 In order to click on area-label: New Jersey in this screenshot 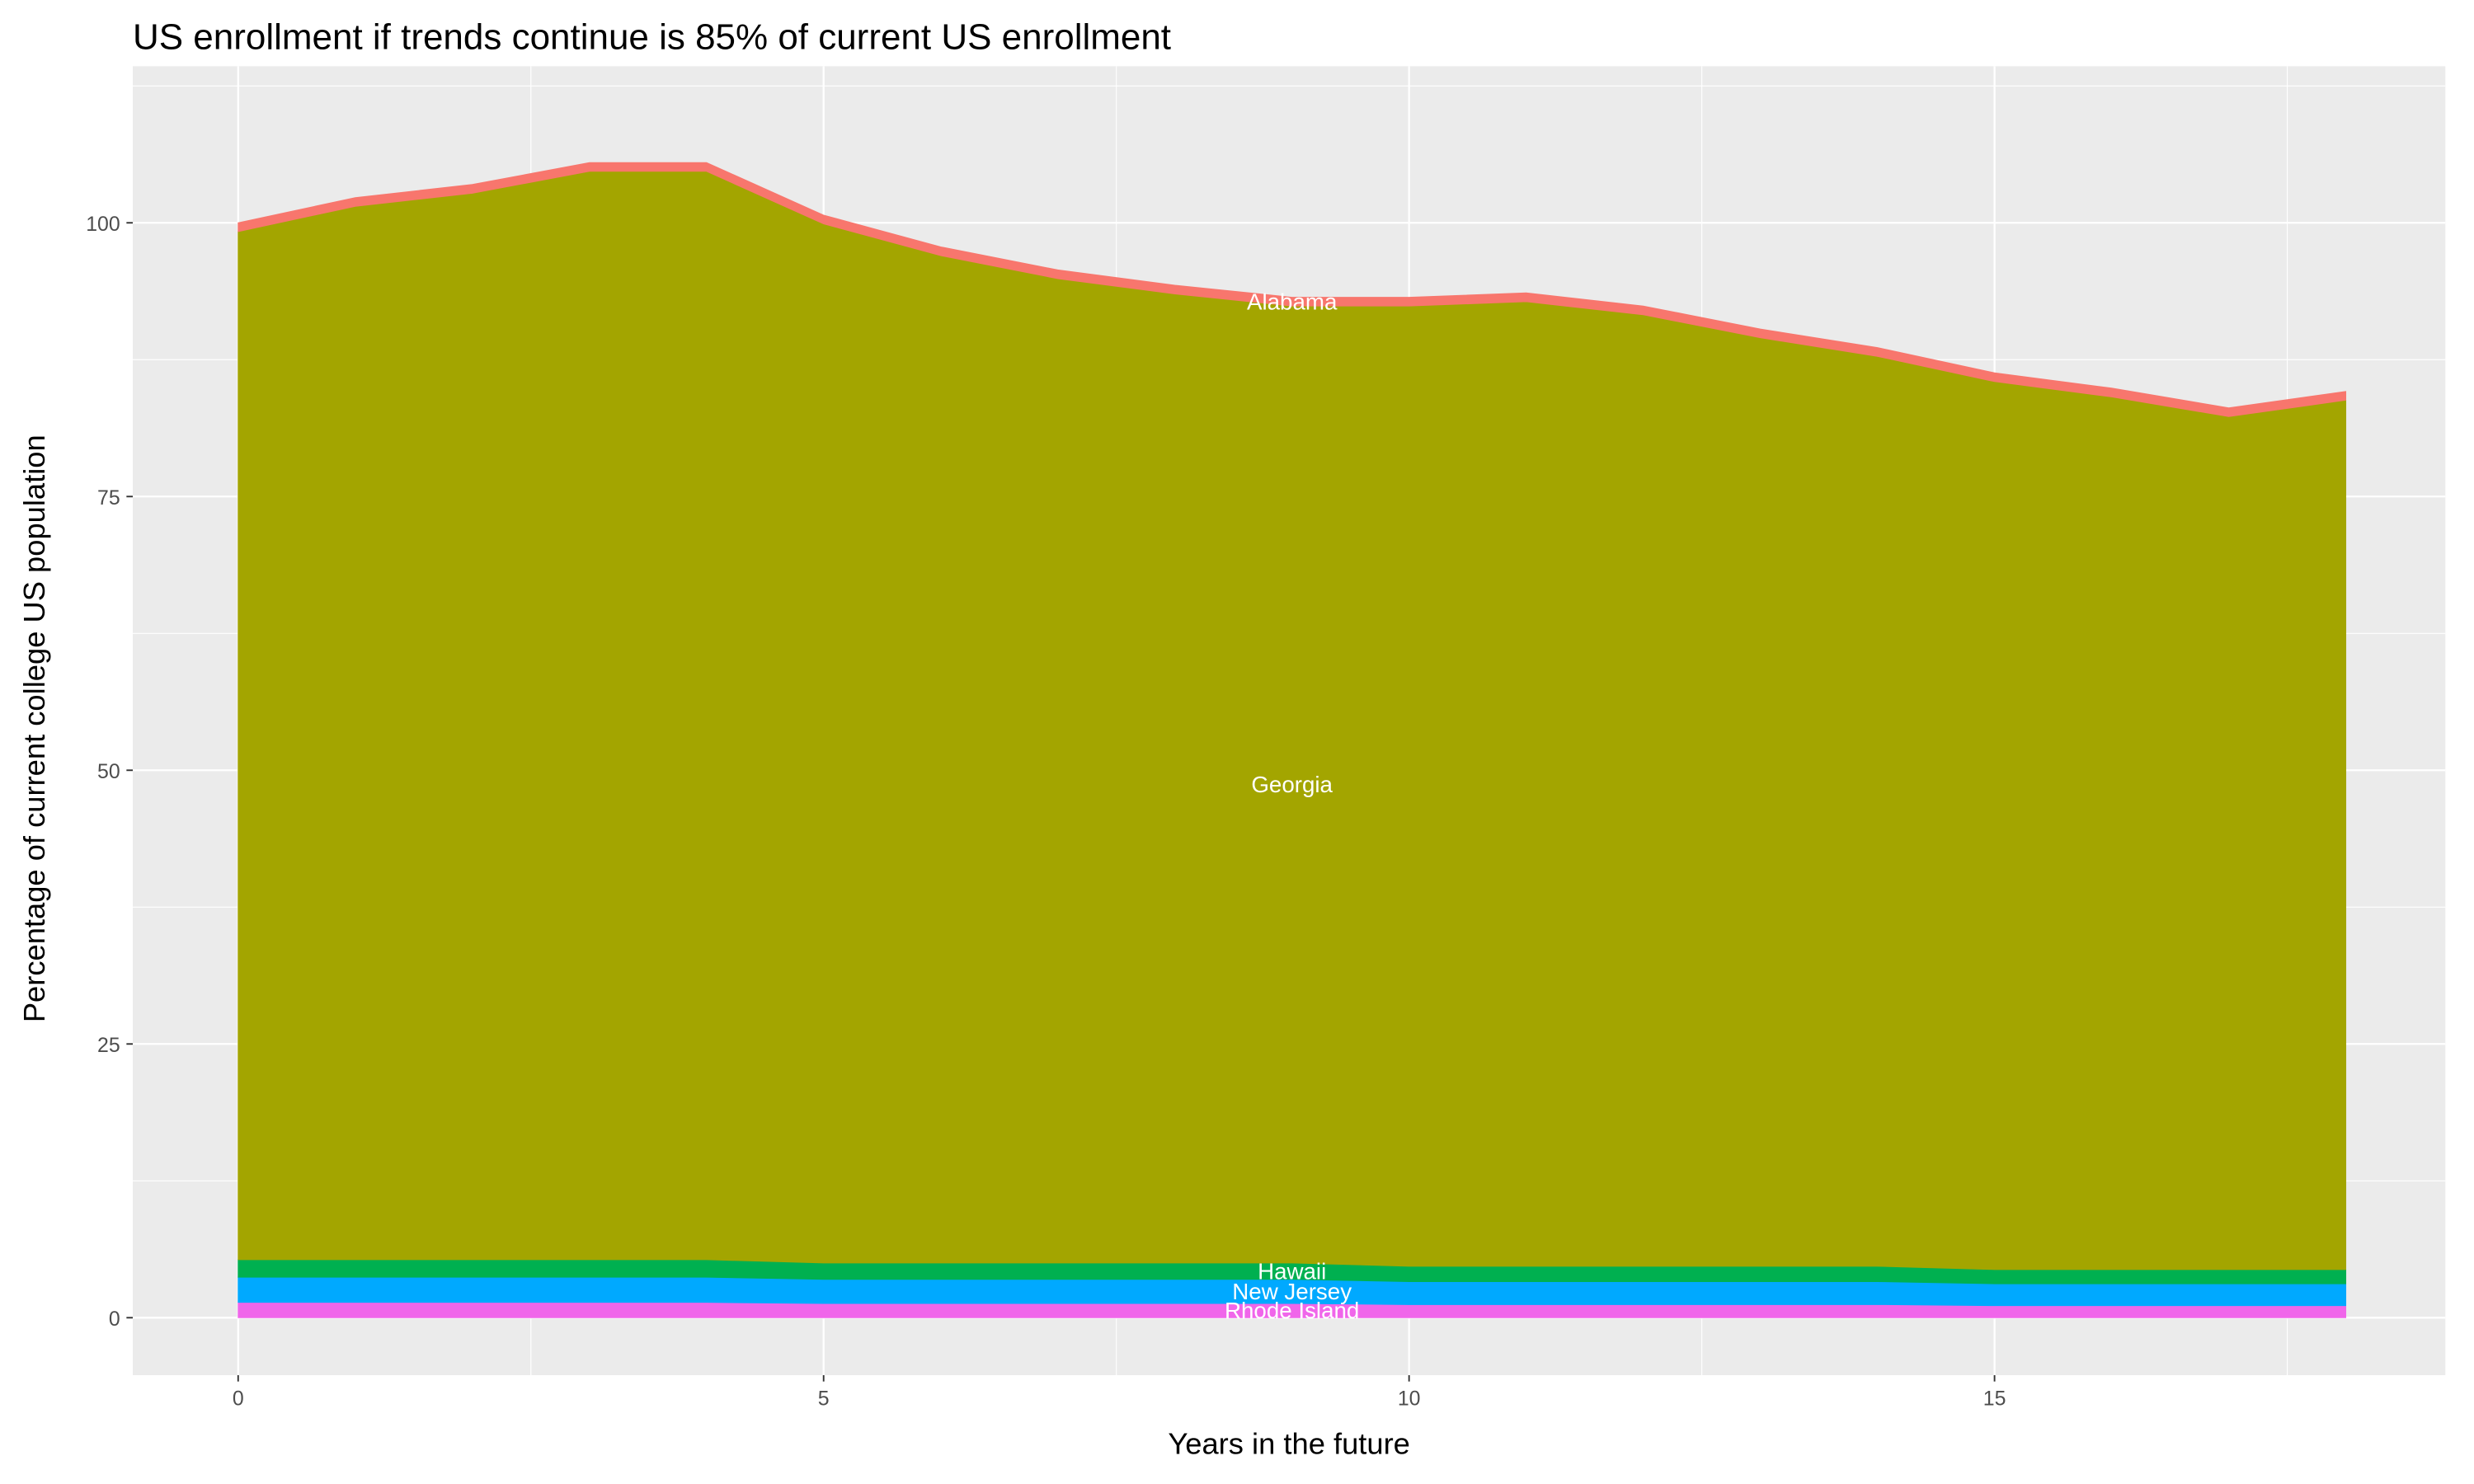, I will do `click(1292, 1291)`.